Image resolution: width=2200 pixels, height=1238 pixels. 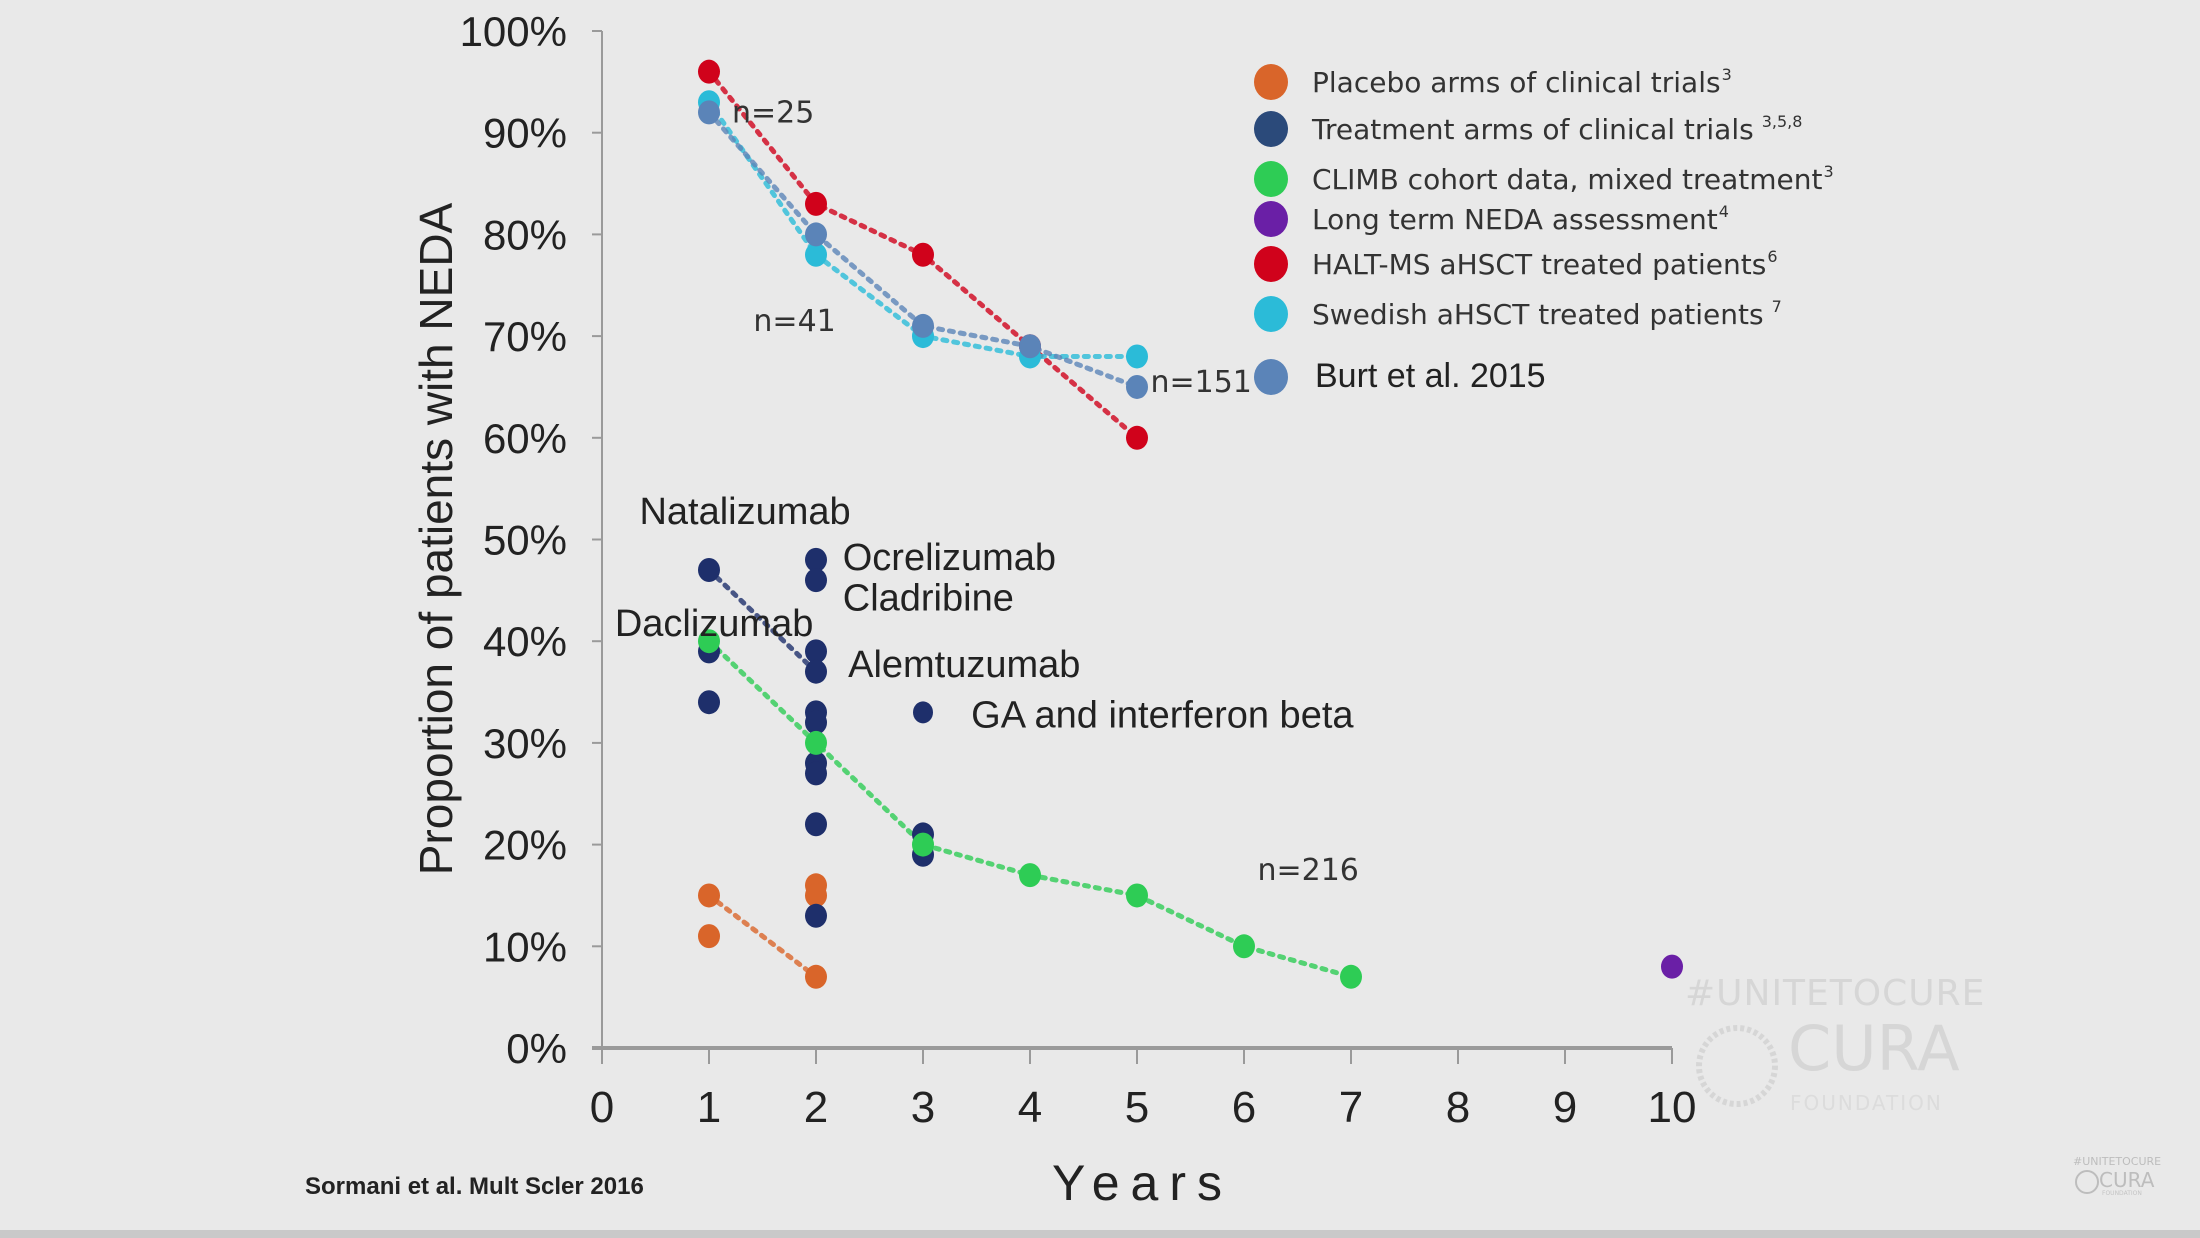 I want to click on legend-item-swedish-ahsct-treated-patients: Swedish aHSCT treated patients 7, so click(x=1518, y=314).